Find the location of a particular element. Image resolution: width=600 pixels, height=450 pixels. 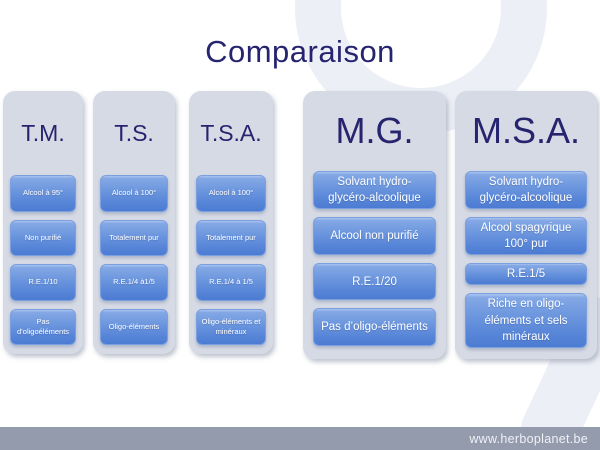

feature-box: R.E.1/10 is located at coordinates (43, 282).